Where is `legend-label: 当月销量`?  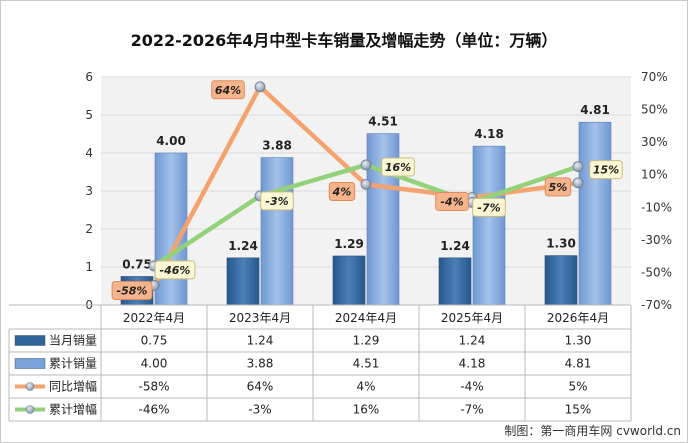 legend-label: 当月销量 is located at coordinates (73, 341).